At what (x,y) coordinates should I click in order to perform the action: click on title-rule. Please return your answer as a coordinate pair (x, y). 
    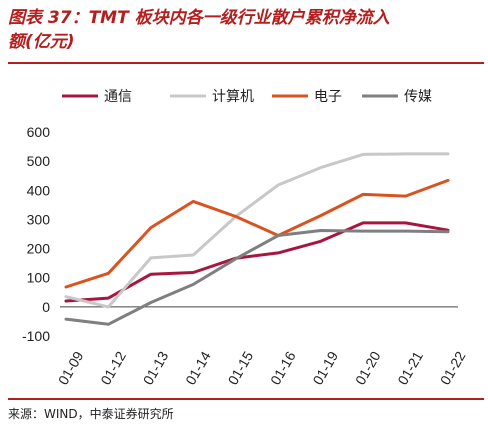
    Looking at the image, I should click on (246, 63).